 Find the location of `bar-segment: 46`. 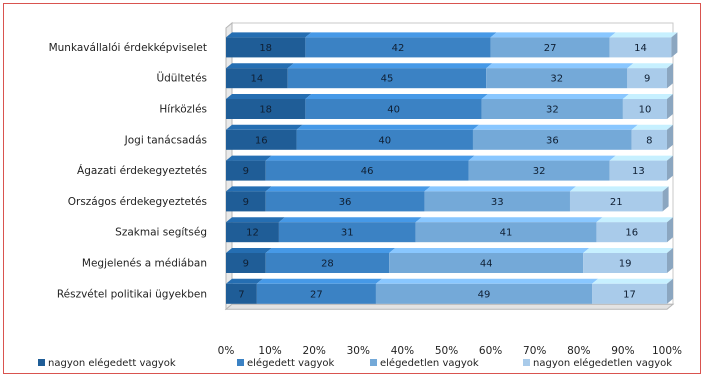

bar-segment: 46 is located at coordinates (370, 168).